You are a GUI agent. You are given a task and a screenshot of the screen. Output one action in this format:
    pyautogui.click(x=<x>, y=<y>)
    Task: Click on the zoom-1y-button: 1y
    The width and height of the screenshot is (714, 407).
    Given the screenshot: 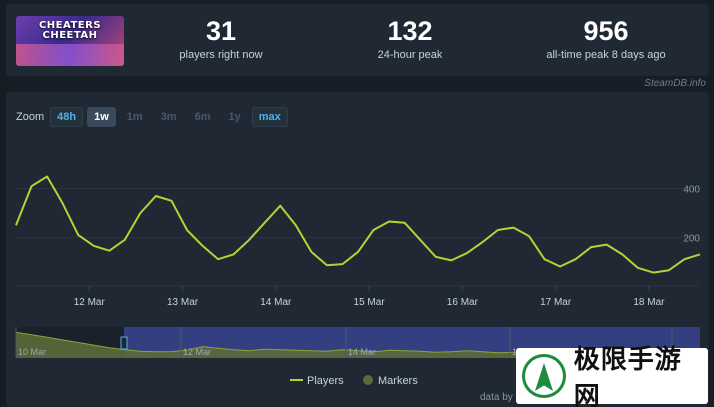 What is the action you would take?
    pyautogui.click(x=234, y=117)
    